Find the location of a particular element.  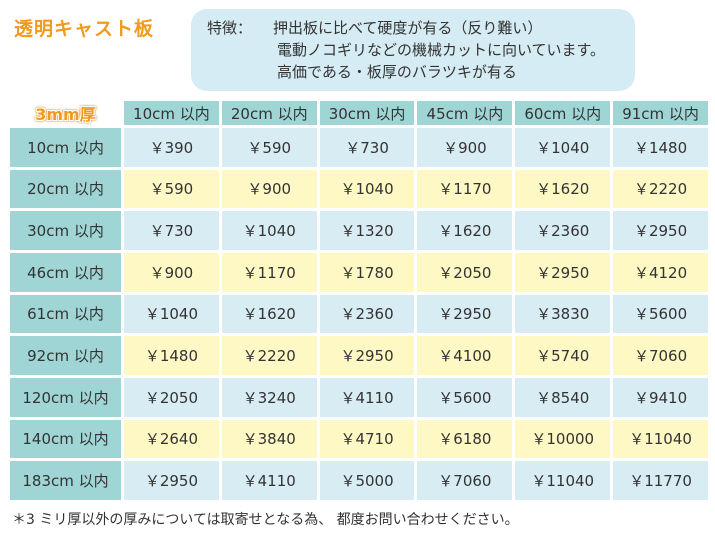

price-cell: ￥11770 is located at coordinates (660, 480).